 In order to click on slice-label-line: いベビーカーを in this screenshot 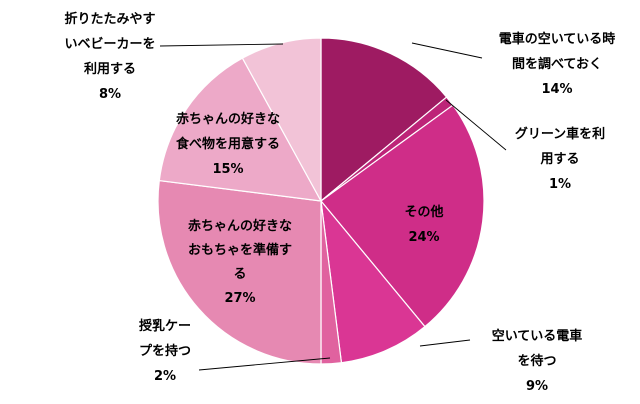, I will do `click(109, 44)`.